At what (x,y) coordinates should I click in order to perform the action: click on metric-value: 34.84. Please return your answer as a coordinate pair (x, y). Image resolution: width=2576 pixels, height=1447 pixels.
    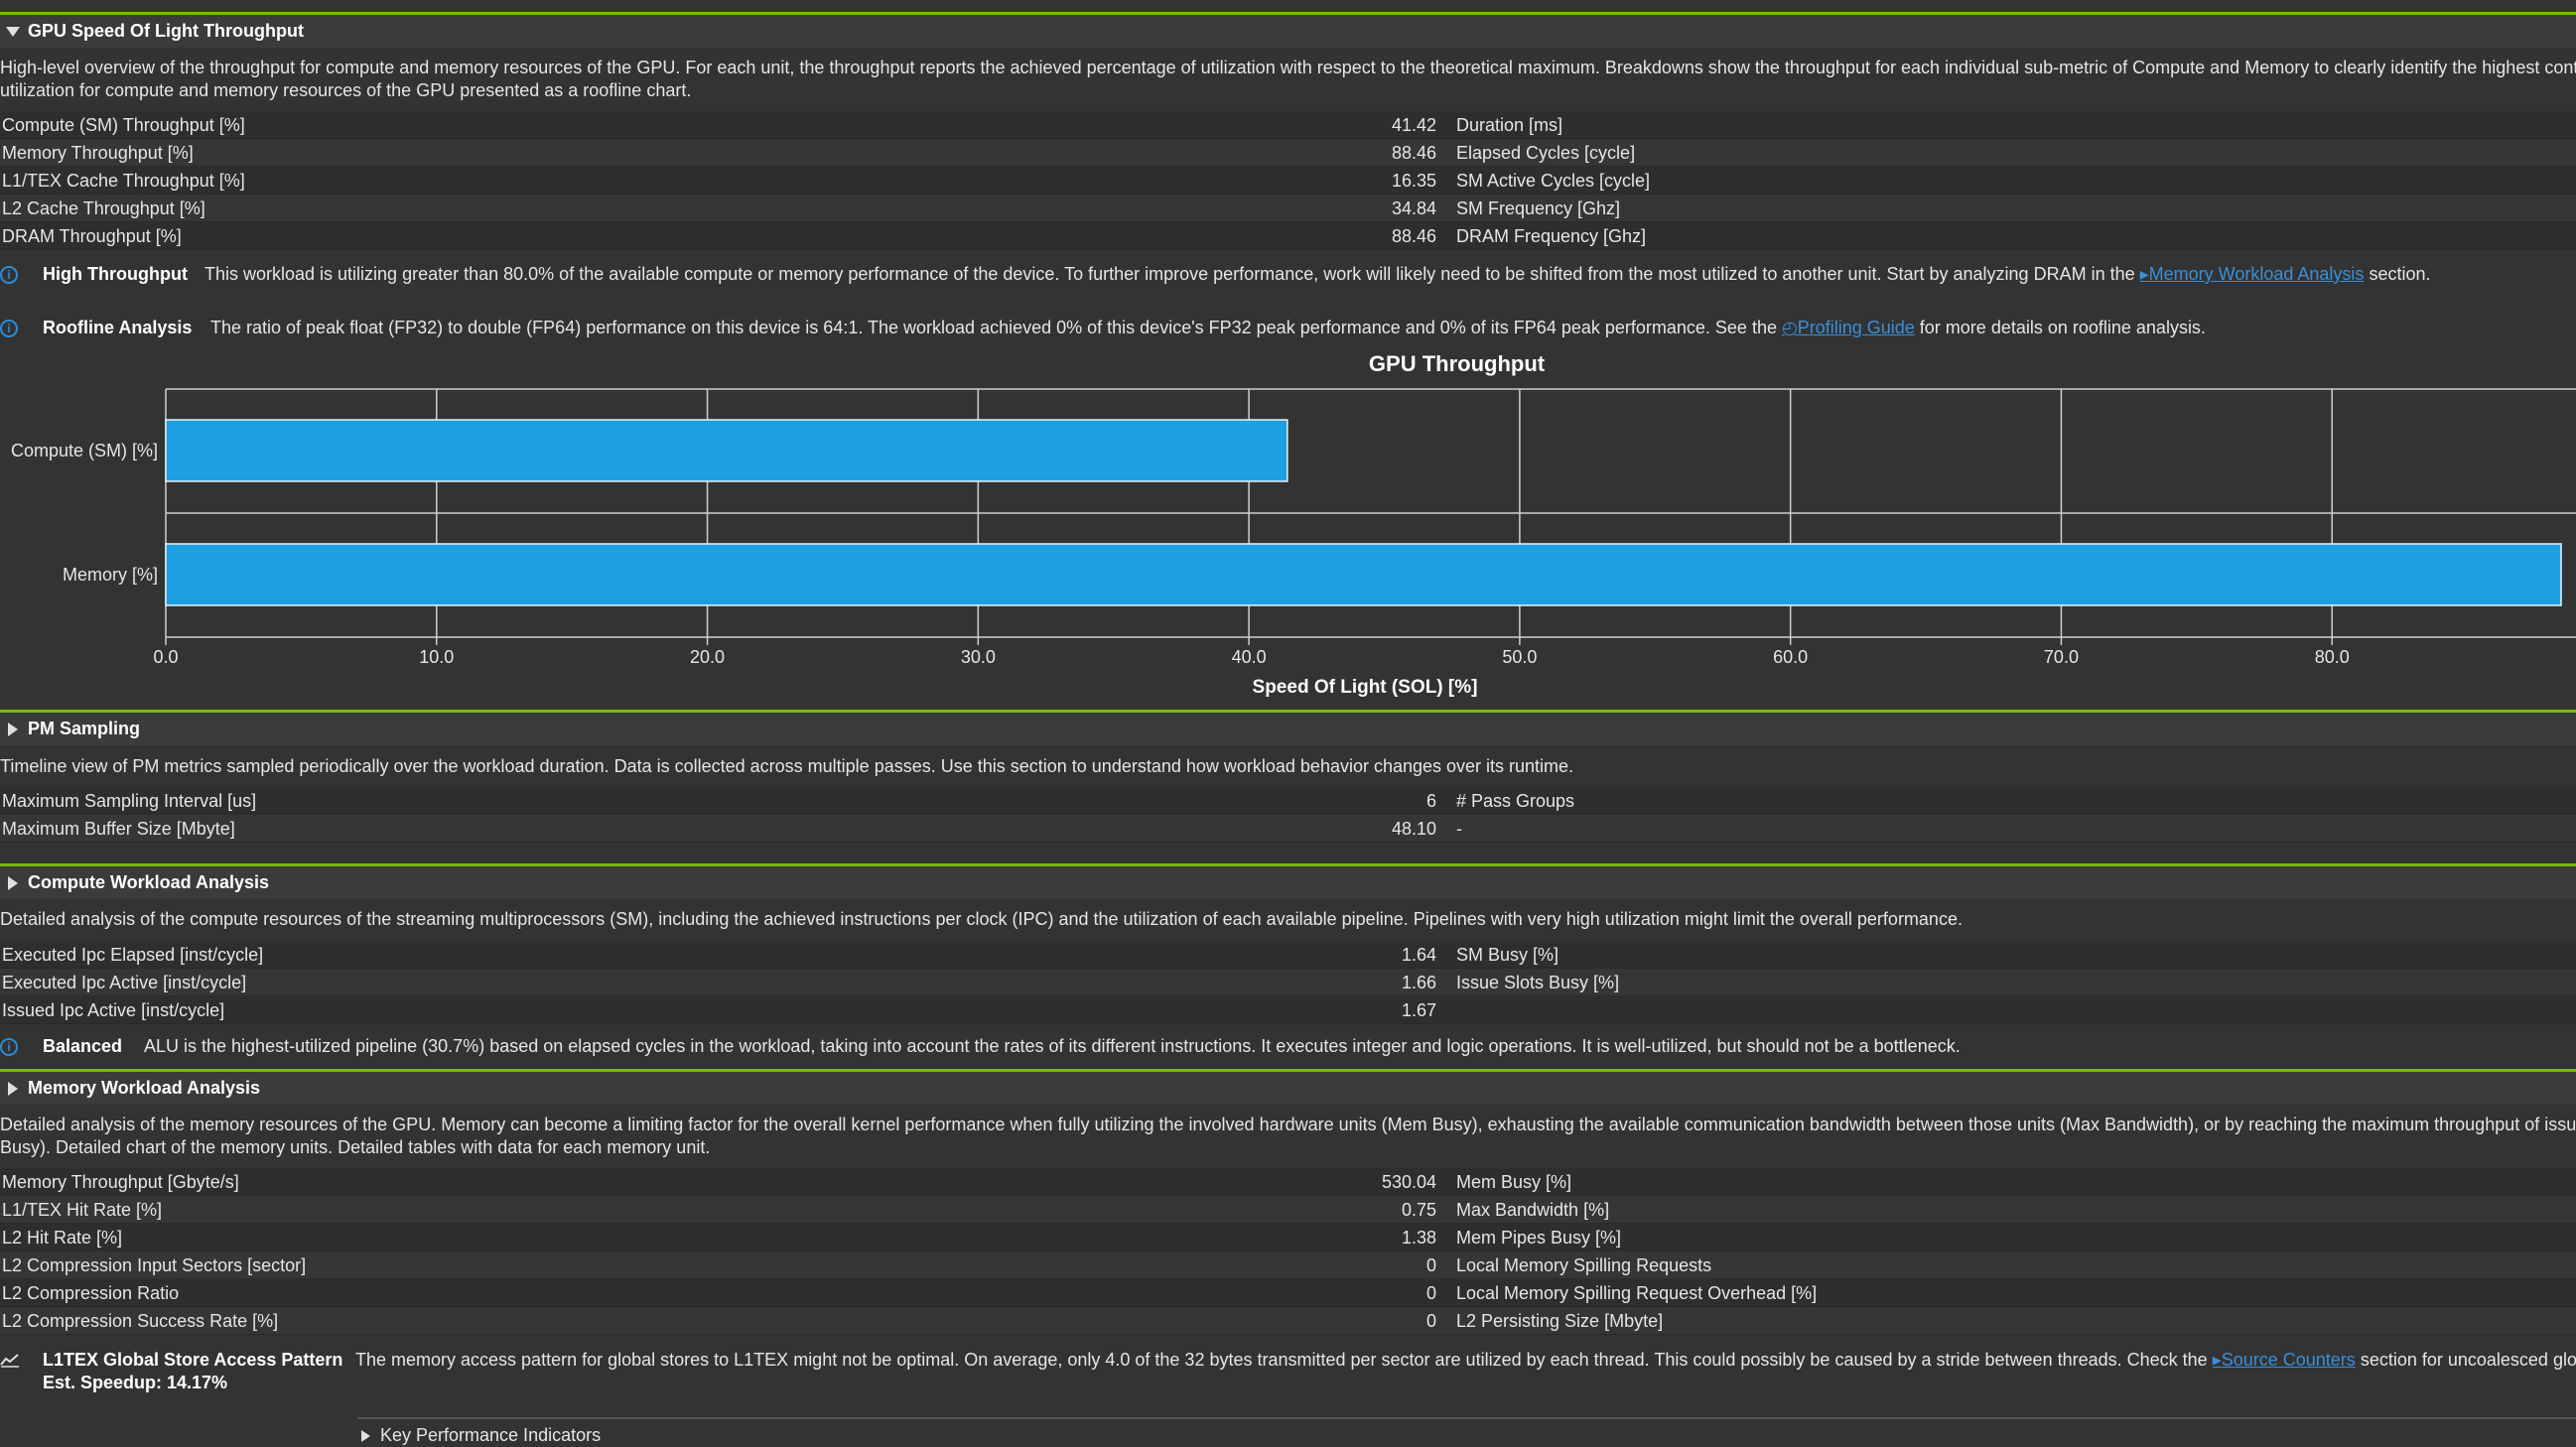
    Looking at the image, I should click on (1413, 208).